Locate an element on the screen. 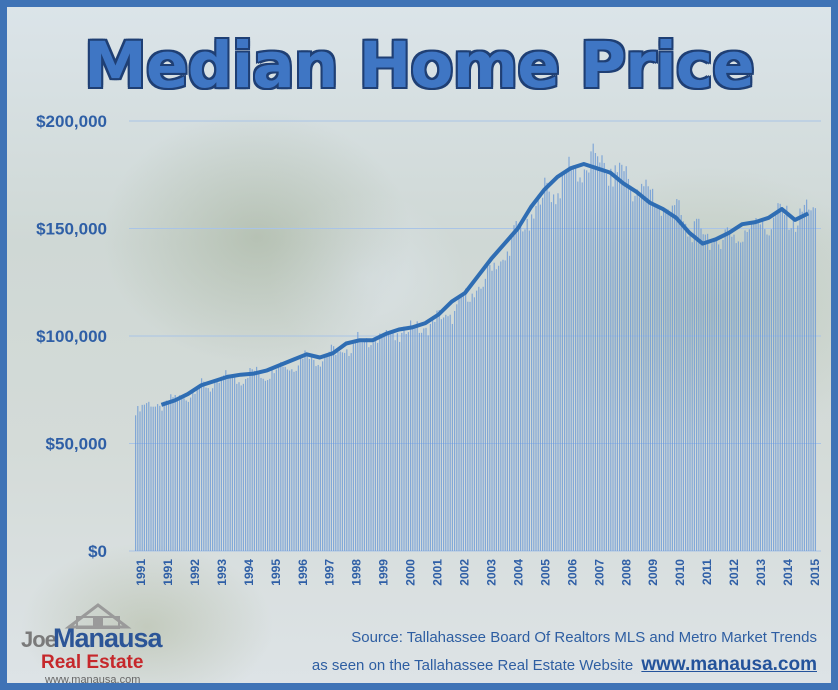 The height and width of the screenshot is (690, 838). x-tick-label: 2015 is located at coordinates (815, 572).